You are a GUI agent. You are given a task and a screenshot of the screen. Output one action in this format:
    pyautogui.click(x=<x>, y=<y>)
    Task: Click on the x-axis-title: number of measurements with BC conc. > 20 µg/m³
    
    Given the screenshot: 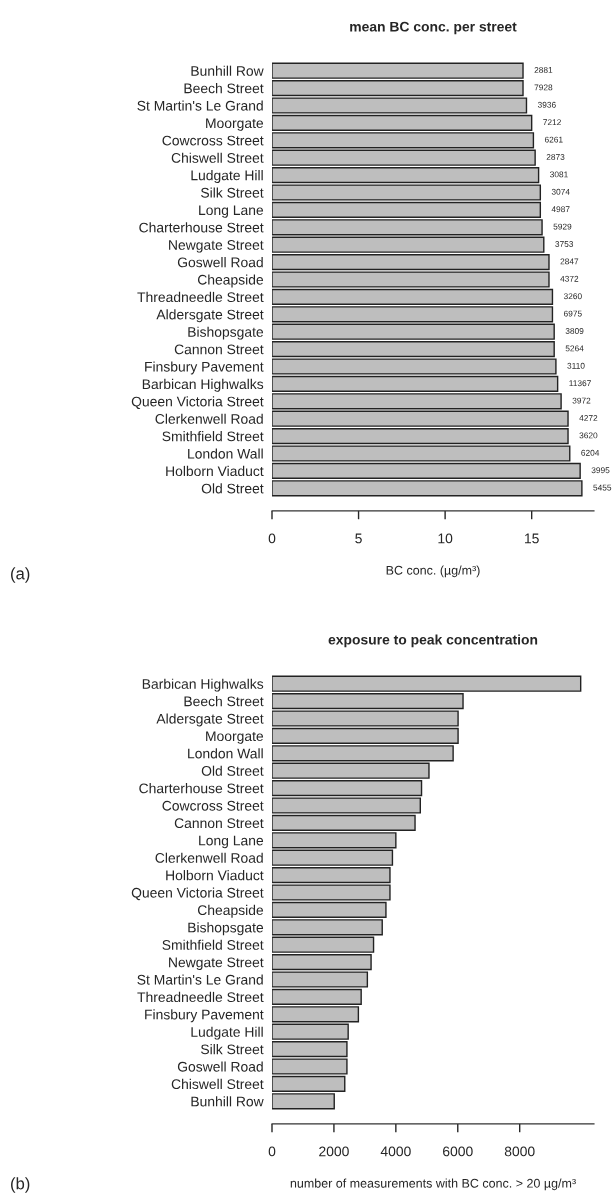 What is the action you would take?
    pyautogui.click(x=433, y=1184)
    